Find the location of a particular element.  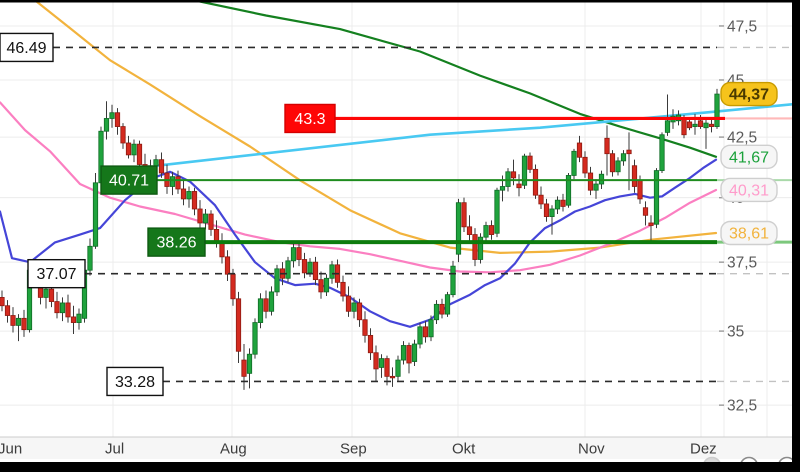

trendline-cyan is located at coordinates (473, 135).